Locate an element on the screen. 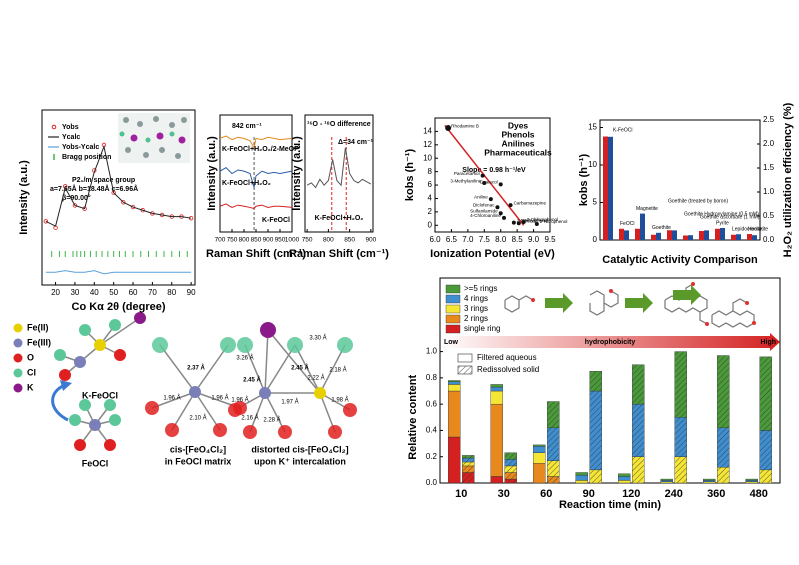  x-tick-label: 7.0 is located at coordinates (468, 239).